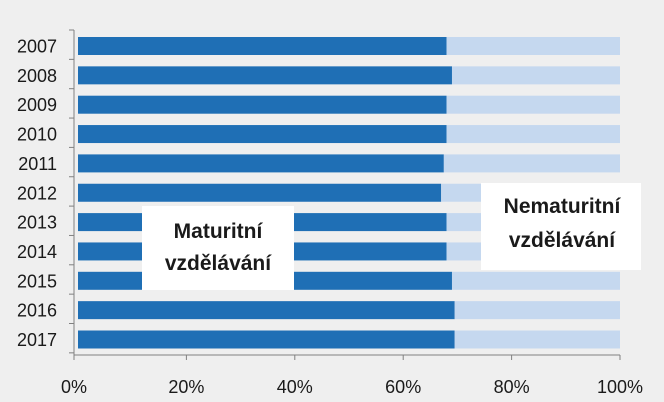 Image resolution: width=664 pixels, height=402 pixels. Describe the element at coordinates (37, 164) in the screenshot. I see `y-tick-label: 2011` at that location.